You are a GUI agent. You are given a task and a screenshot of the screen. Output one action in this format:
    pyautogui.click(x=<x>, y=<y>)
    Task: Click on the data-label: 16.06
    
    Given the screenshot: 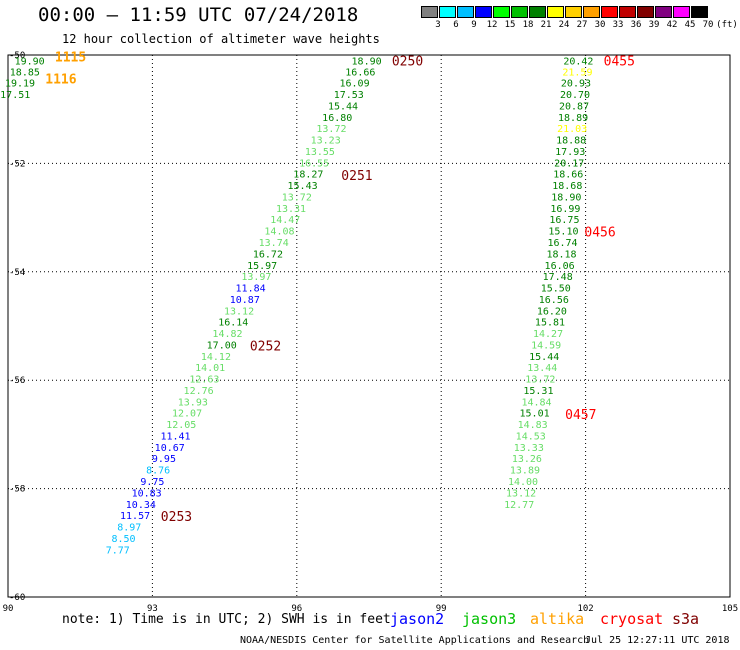 What is the action you would take?
    pyautogui.click(x=560, y=266)
    